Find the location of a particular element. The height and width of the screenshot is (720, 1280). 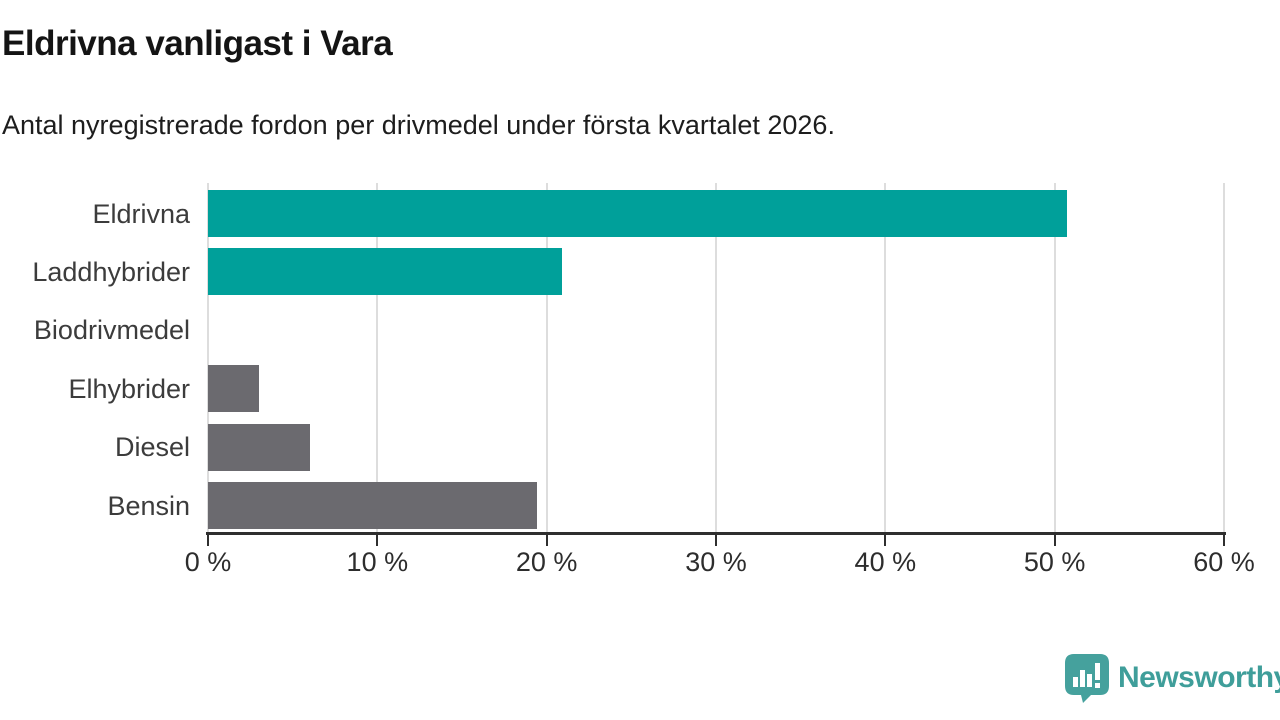

category-label-eldrivna: Eldrivna is located at coordinates (141, 213).